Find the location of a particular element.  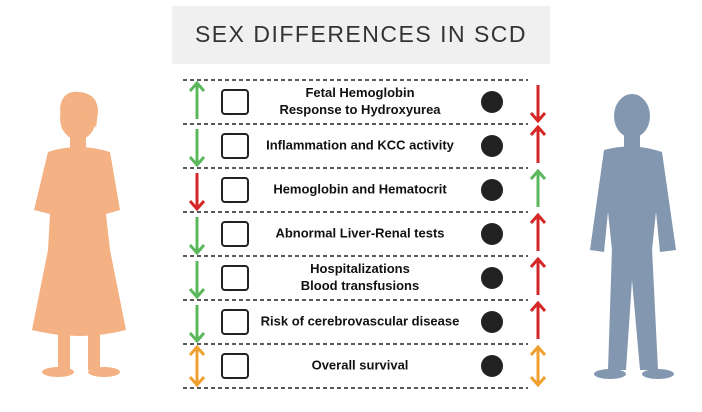

row-label: Hemoglobin and Hematocrit is located at coordinates (360, 188).